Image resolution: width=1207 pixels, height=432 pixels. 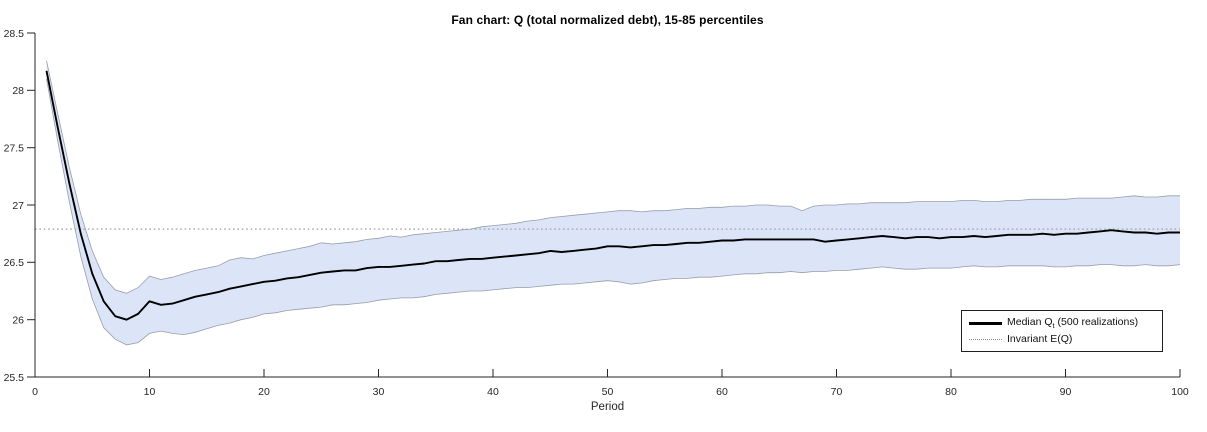 I want to click on legend-invariant-line-sample, so click(x=985, y=339).